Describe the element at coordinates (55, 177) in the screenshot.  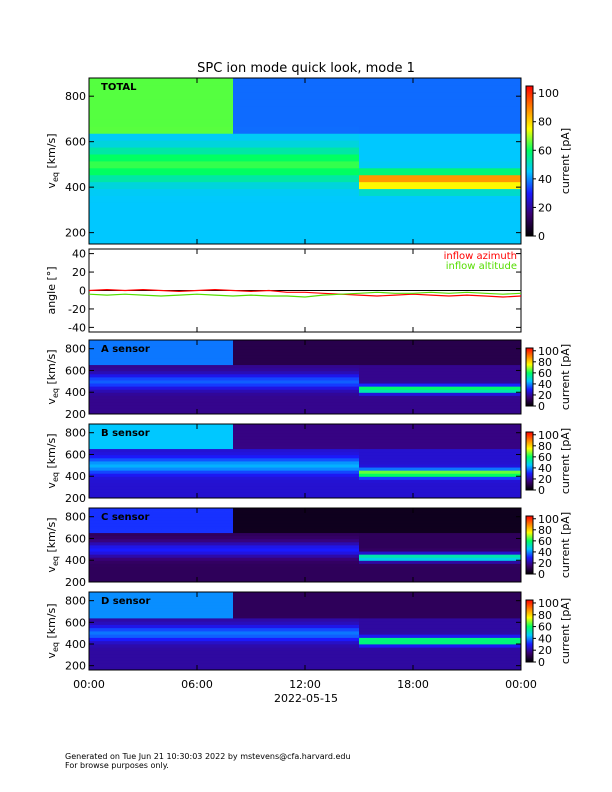
I see `y-axis-label-subscript: eq` at that location.